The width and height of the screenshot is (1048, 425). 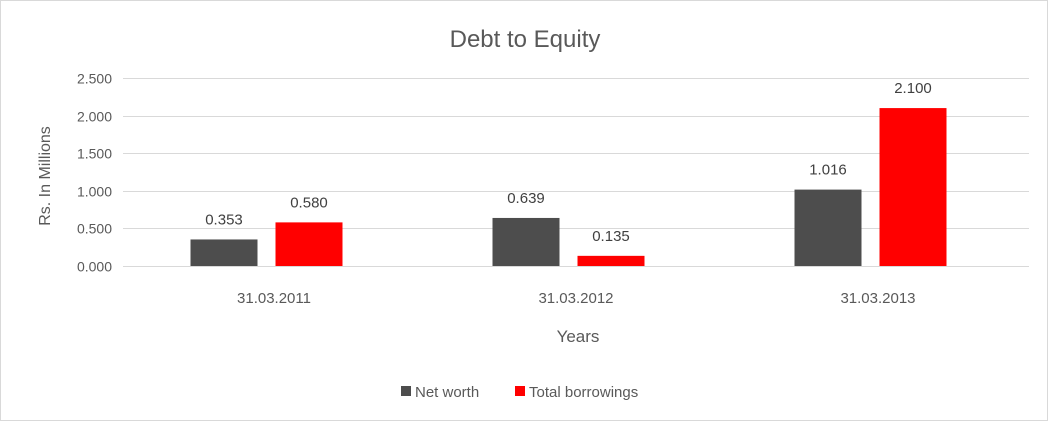 What do you see at coordinates (45, 176) in the screenshot?
I see `y-axis-label: Rs. In Millions` at bounding box center [45, 176].